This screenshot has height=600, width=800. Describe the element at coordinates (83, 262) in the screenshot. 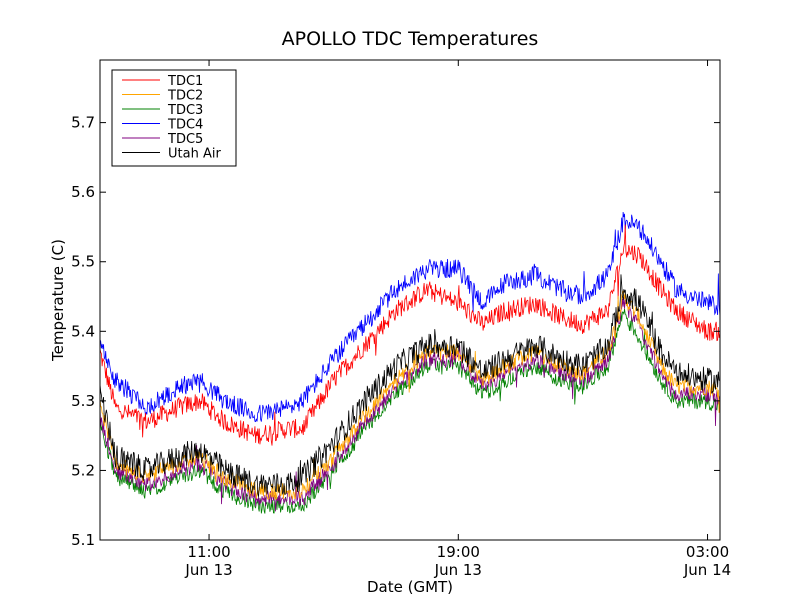

I see `y-tick-label: 5.5` at that location.